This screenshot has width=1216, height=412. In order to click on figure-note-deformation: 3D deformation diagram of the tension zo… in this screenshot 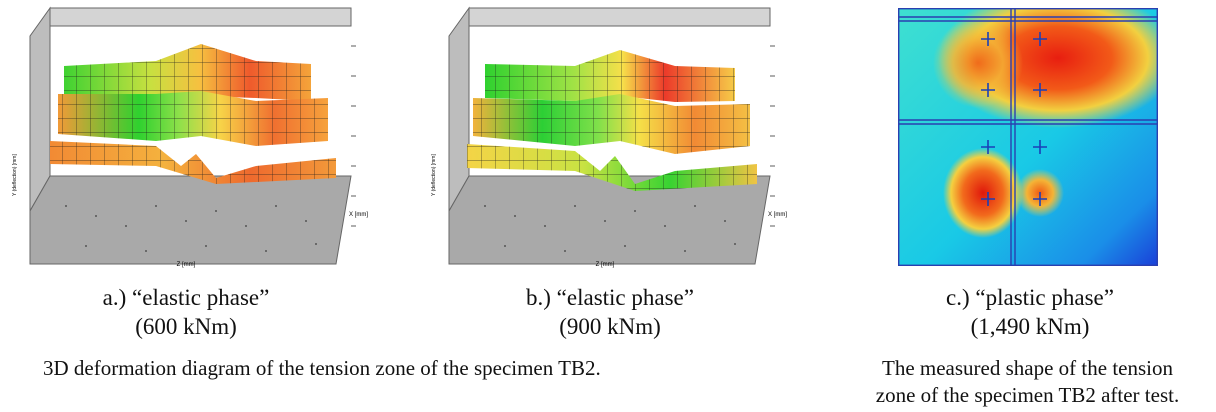, I will do `click(322, 368)`.